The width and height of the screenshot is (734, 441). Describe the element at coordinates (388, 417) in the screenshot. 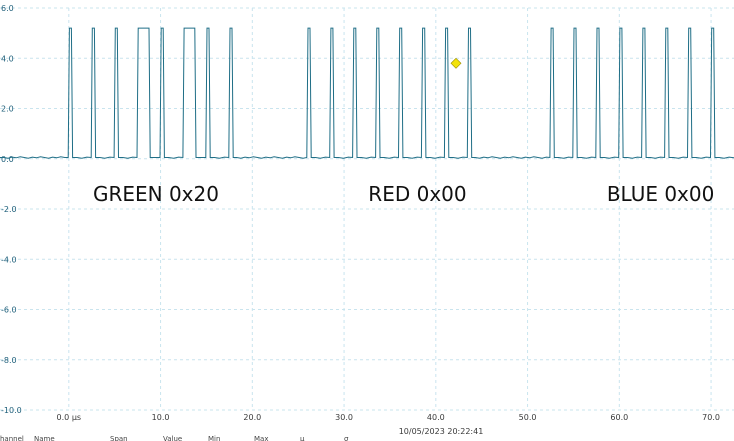

I see `x-axis: 0.0 µs 10.0 20.0 30.0 40.0 50.0 60.0 70.0` at that location.